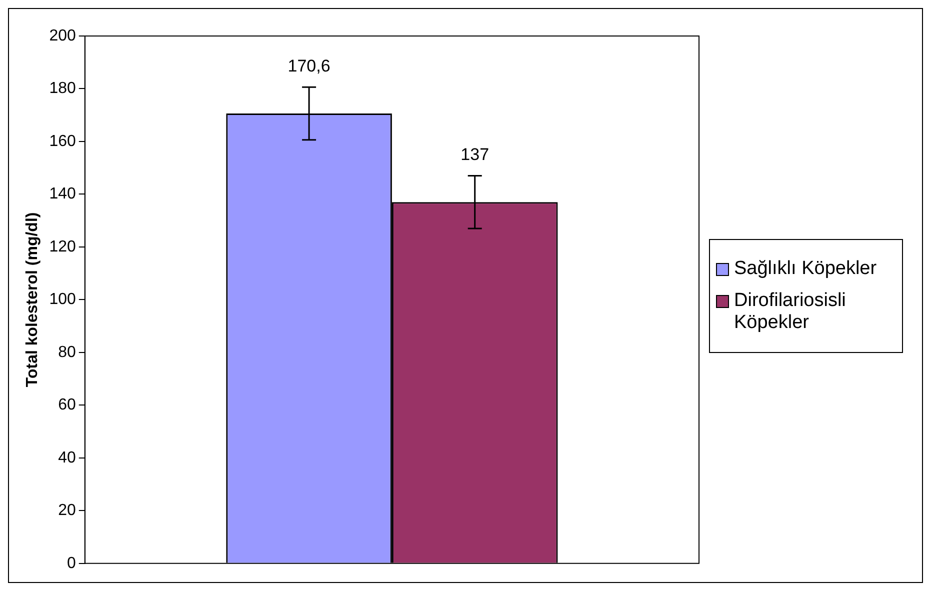 Image resolution: width=939 pixels, height=601 pixels. What do you see at coordinates (805, 269) in the screenshot?
I see `legend-label: Sağlıklı Köpekler` at bounding box center [805, 269].